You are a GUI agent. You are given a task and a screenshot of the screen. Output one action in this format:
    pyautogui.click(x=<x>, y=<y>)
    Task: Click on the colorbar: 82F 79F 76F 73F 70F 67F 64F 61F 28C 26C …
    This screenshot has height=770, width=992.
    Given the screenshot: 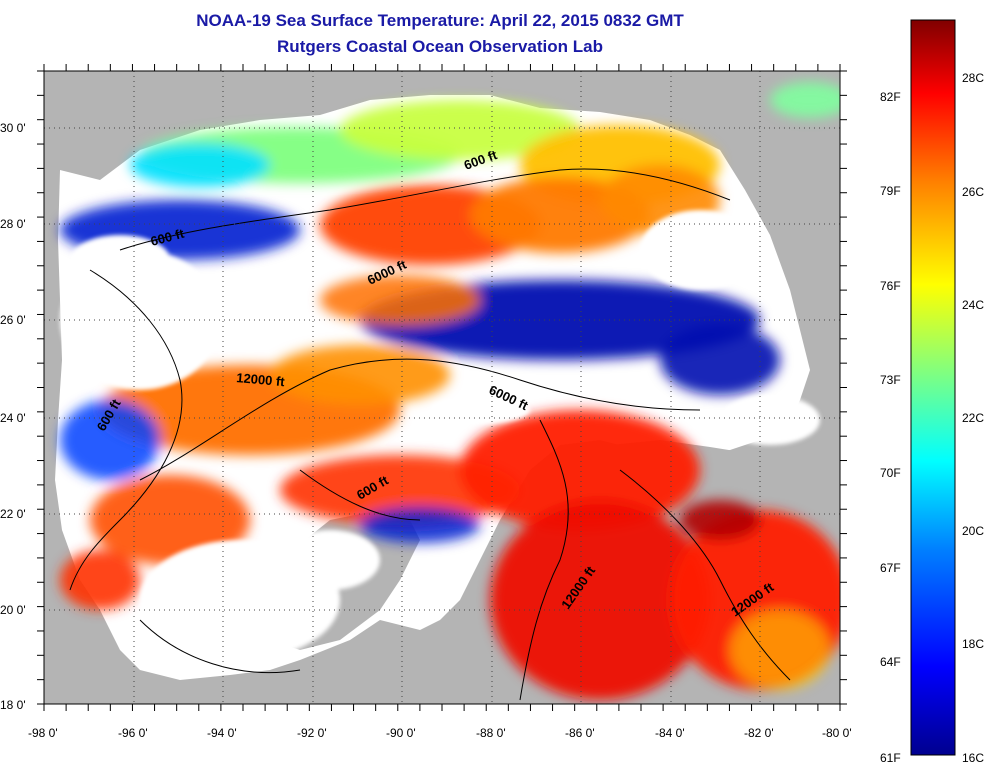 What is the action you would take?
    pyautogui.click(x=932, y=392)
    